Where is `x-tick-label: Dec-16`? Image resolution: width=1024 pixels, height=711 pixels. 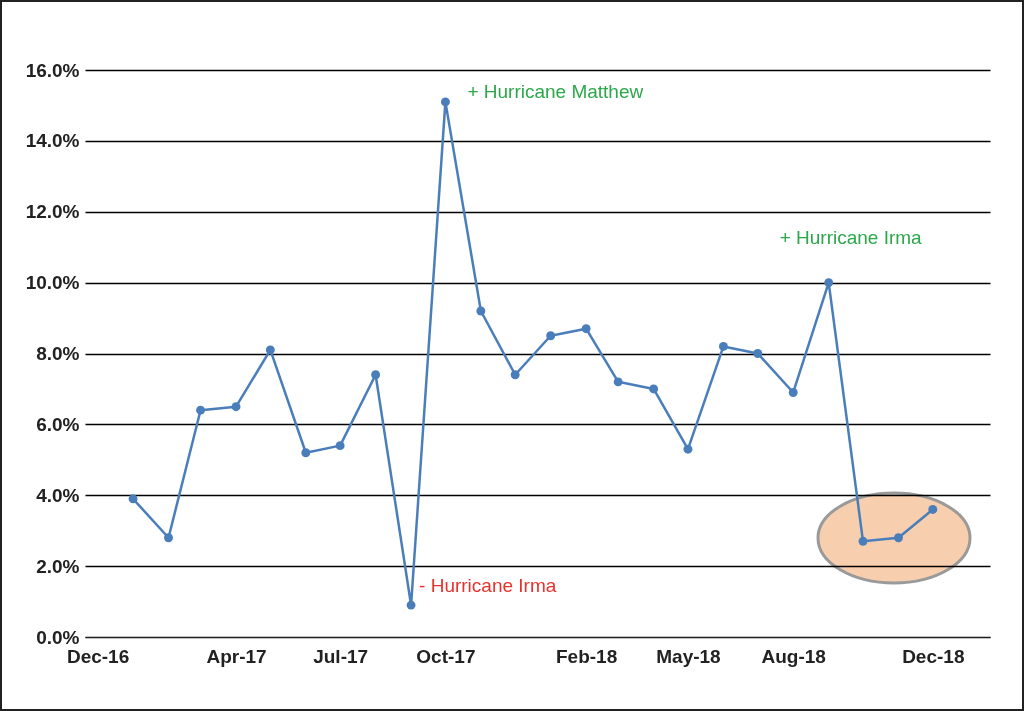 x-tick-label: Dec-16 is located at coordinates (98, 656).